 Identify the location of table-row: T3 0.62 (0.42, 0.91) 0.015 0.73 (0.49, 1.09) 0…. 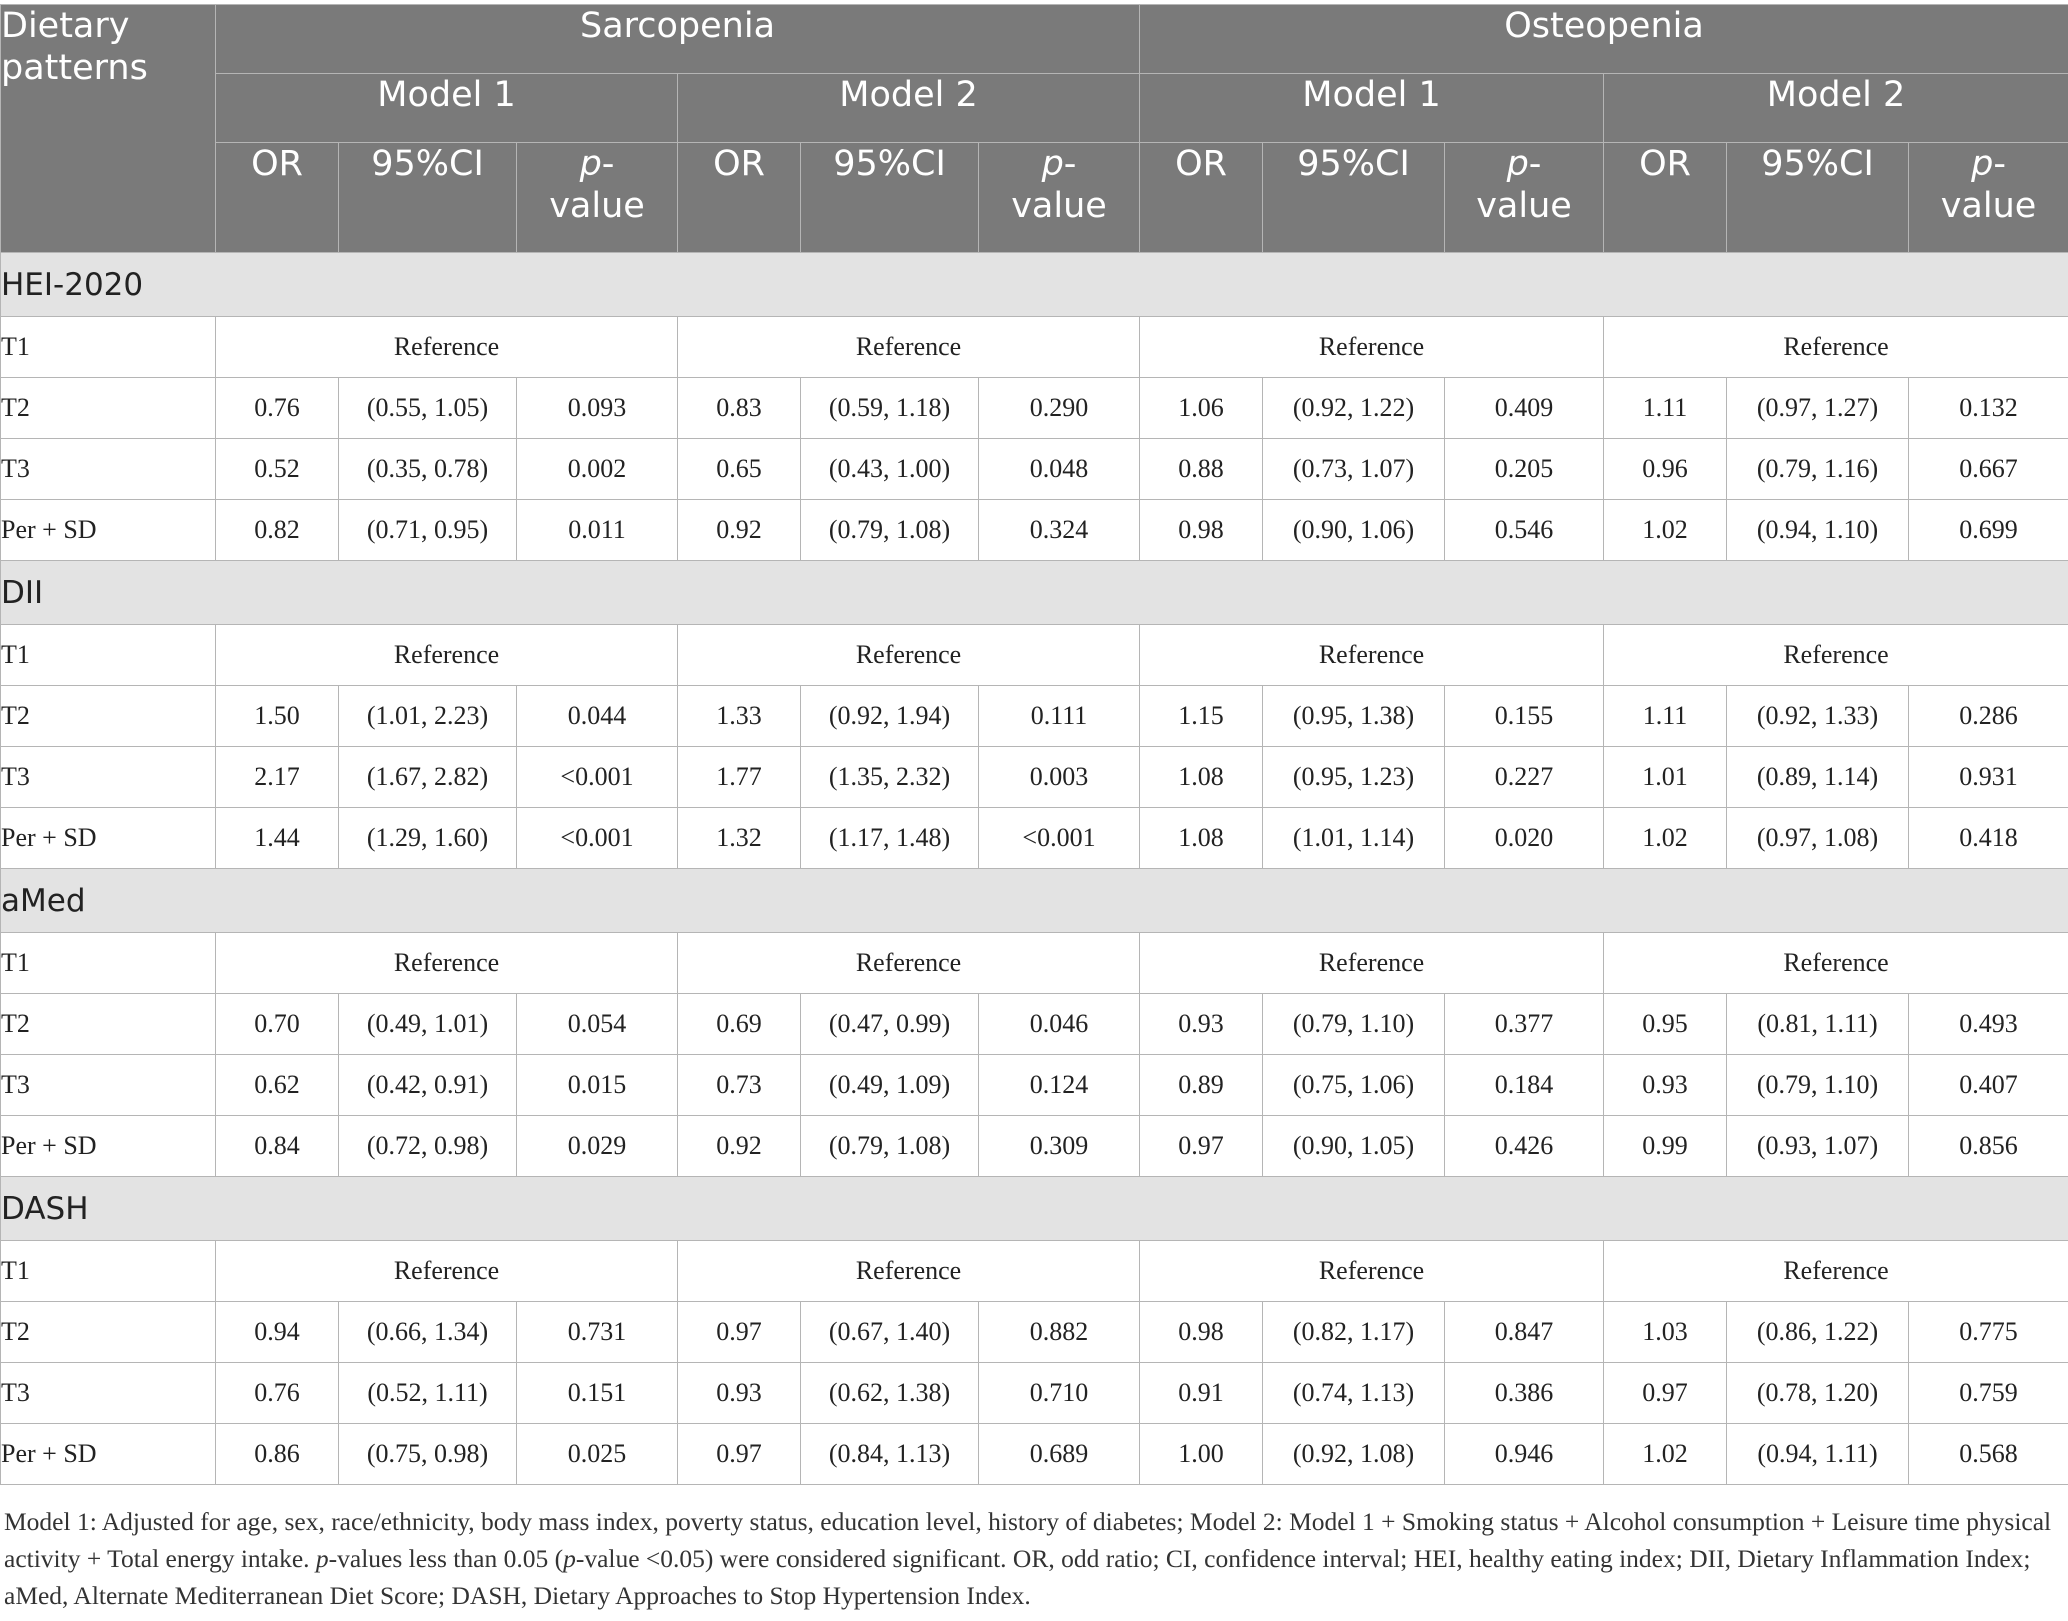
(1034, 1085).